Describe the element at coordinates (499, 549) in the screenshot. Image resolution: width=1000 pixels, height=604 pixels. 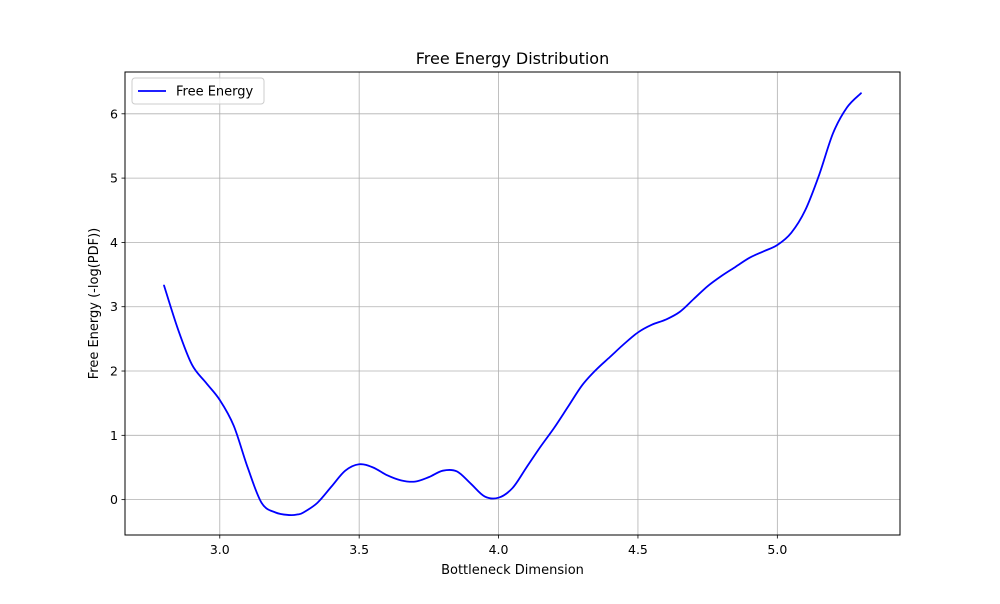
I see `x-tick-label: 4.0` at that location.